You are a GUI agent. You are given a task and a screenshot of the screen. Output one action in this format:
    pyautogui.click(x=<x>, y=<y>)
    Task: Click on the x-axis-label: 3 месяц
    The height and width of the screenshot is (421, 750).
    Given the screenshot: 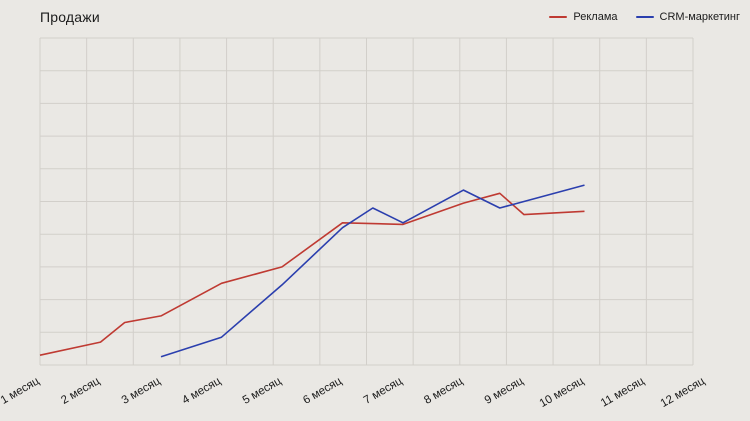 What is the action you would take?
    pyautogui.click(x=141, y=391)
    